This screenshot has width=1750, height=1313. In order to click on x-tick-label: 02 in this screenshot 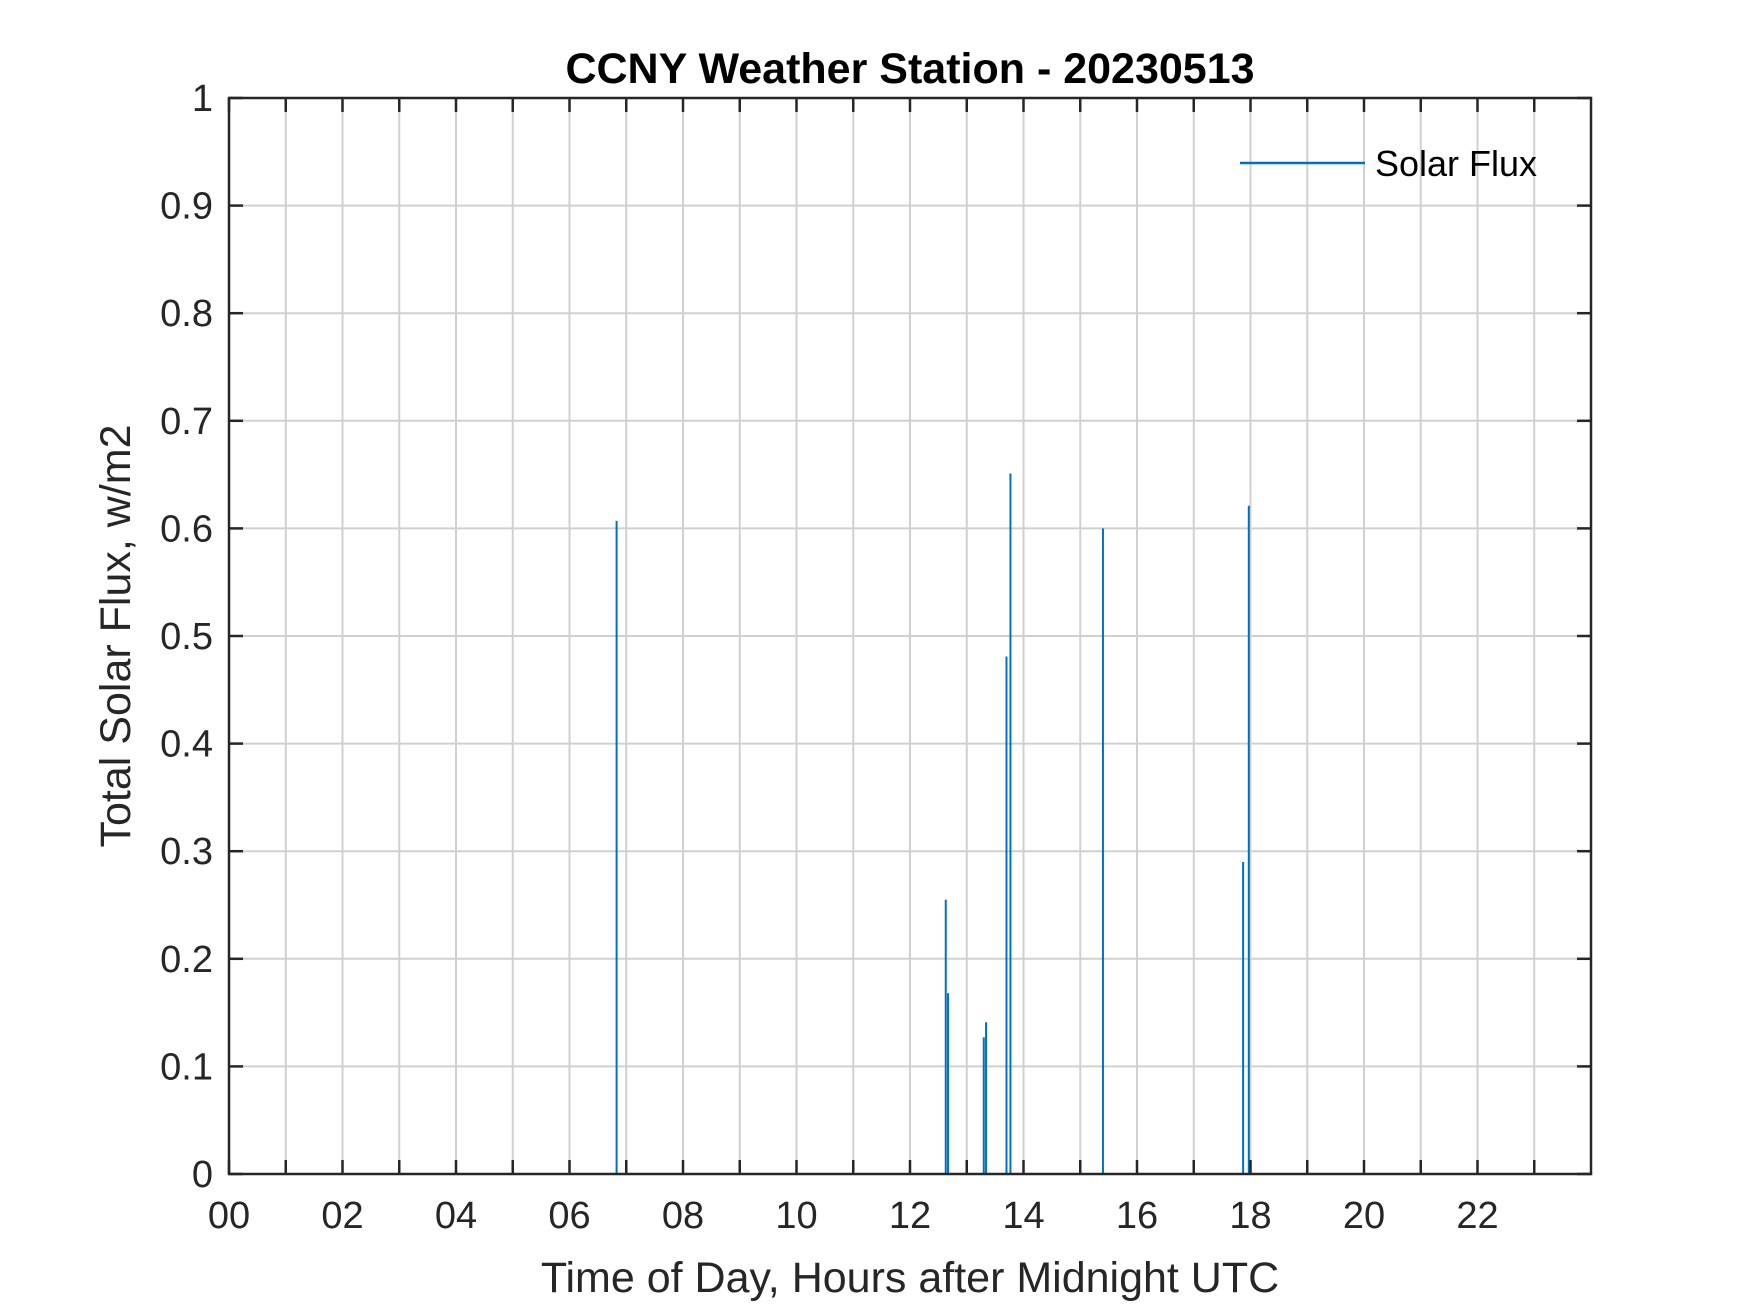, I will do `click(342, 1216)`.